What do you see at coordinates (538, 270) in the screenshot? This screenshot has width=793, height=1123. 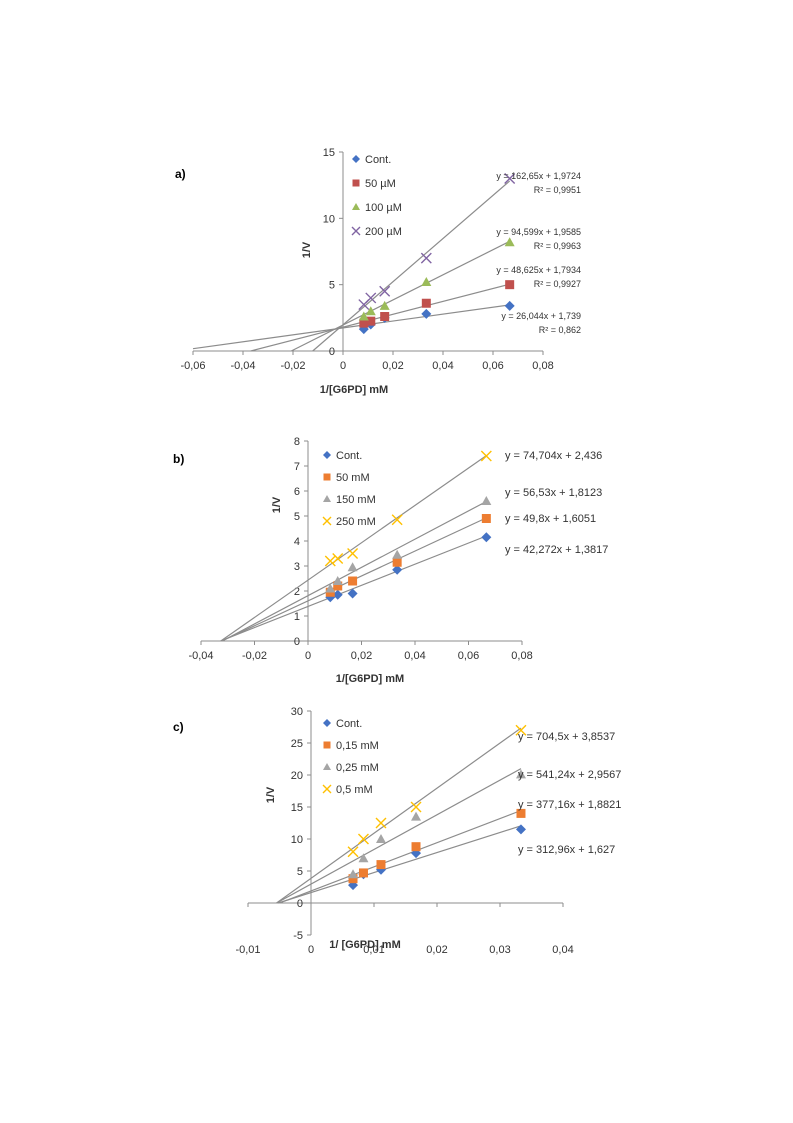 I see `trend-equation-1: y = 48,625x + 1,7934` at bounding box center [538, 270].